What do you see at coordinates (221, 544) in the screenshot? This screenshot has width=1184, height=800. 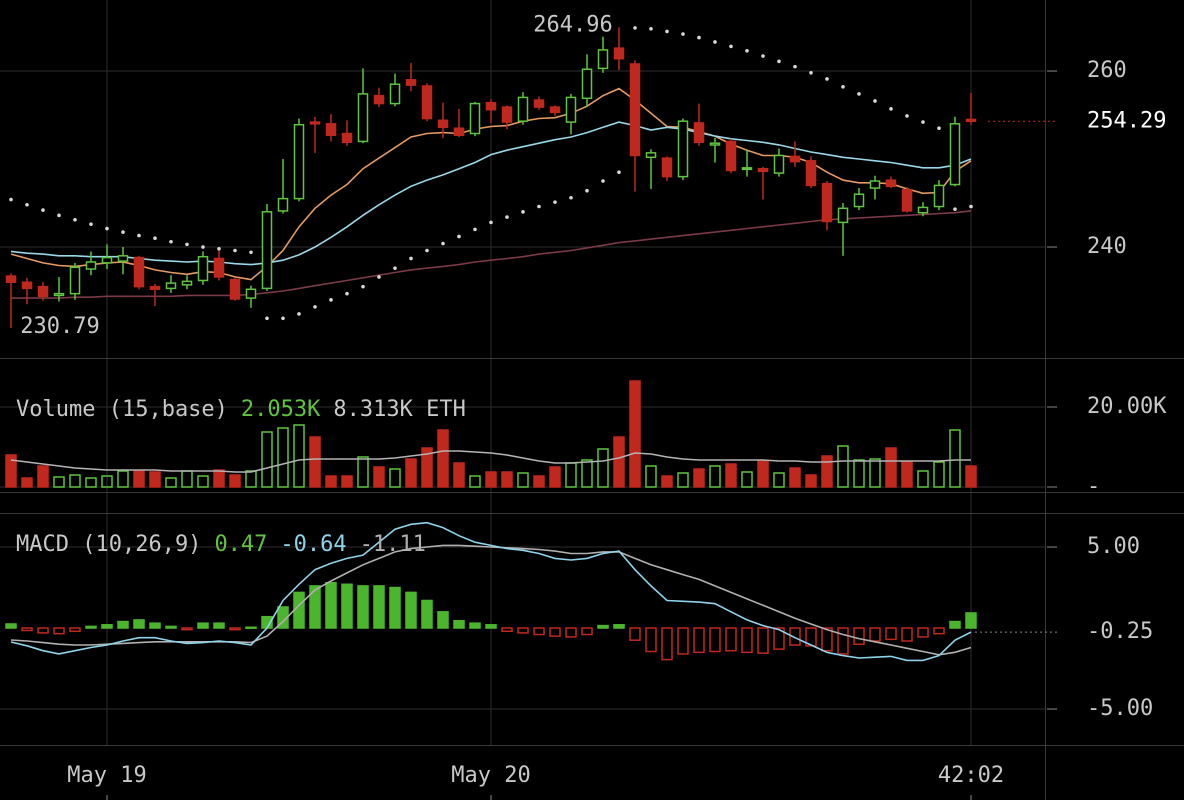 I see `panel-legend: MACD (10,26,9) 0.47 -0.64 -1.11` at bounding box center [221, 544].